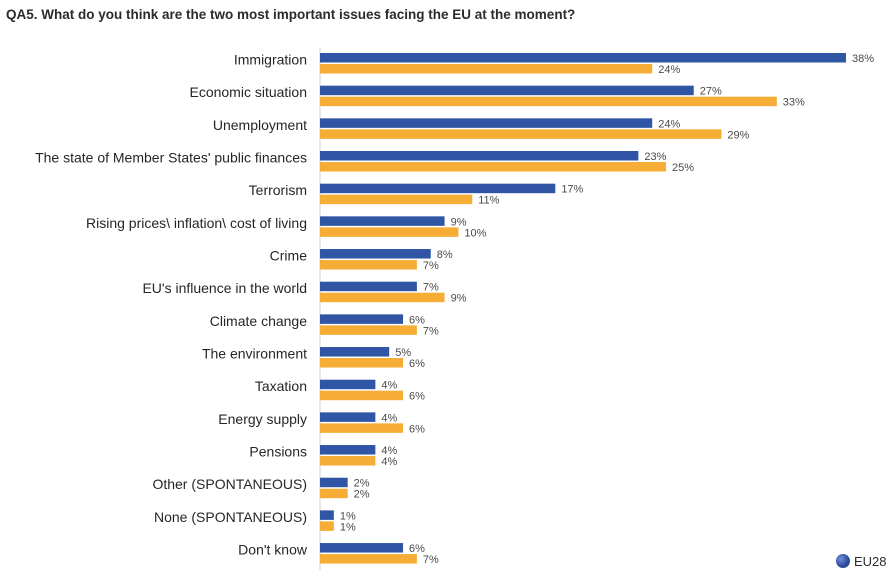 This screenshot has width=895, height=575. Describe the element at coordinates (278, 190) in the screenshot. I see `category-label: Terrorism` at that location.